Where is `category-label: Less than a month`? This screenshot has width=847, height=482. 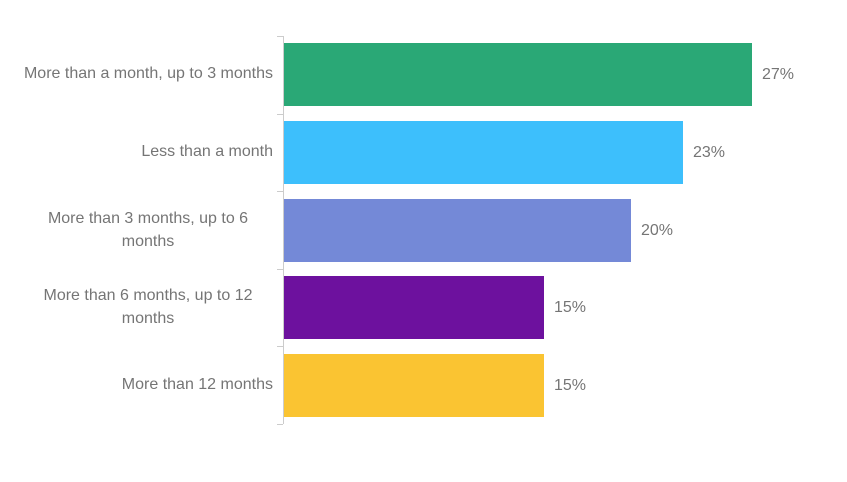
category-label: Less than a month is located at coordinates (141, 152).